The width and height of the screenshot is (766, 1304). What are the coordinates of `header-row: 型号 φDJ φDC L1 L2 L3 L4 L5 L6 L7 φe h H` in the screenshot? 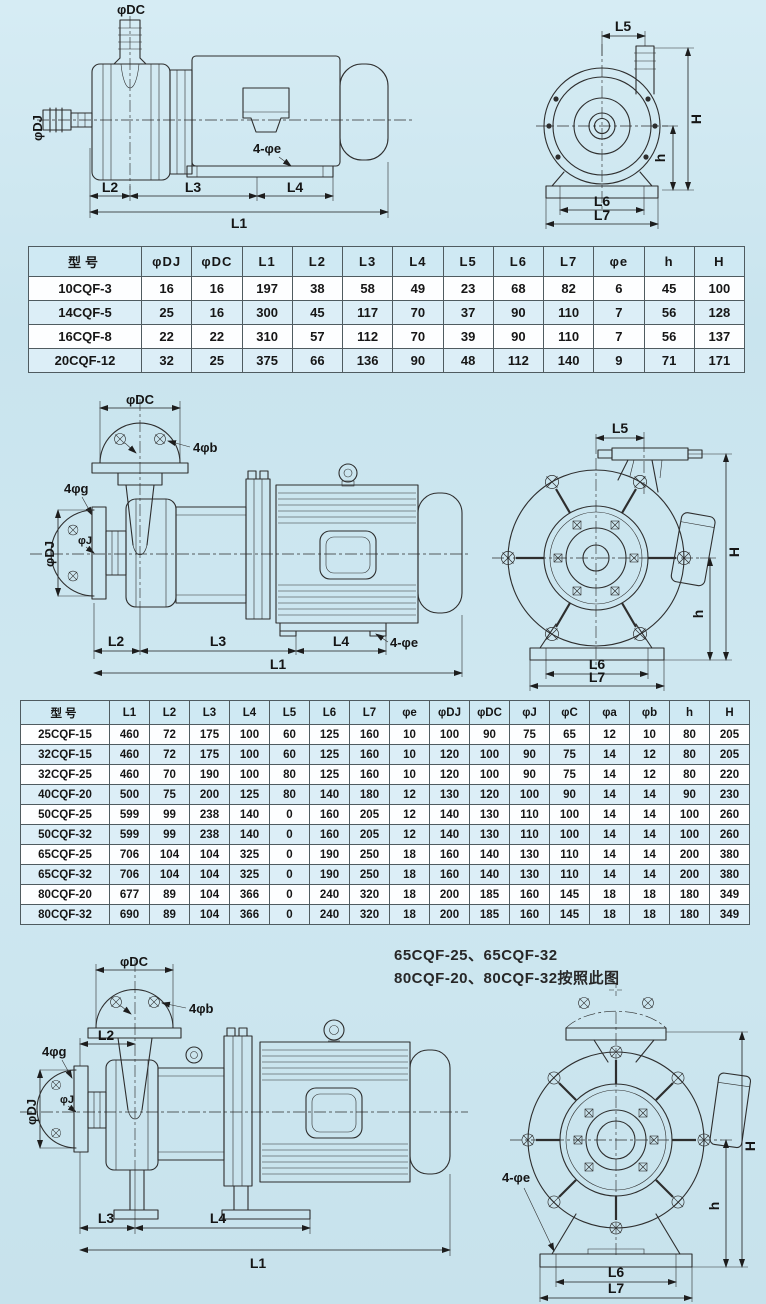 It's located at (387, 261).